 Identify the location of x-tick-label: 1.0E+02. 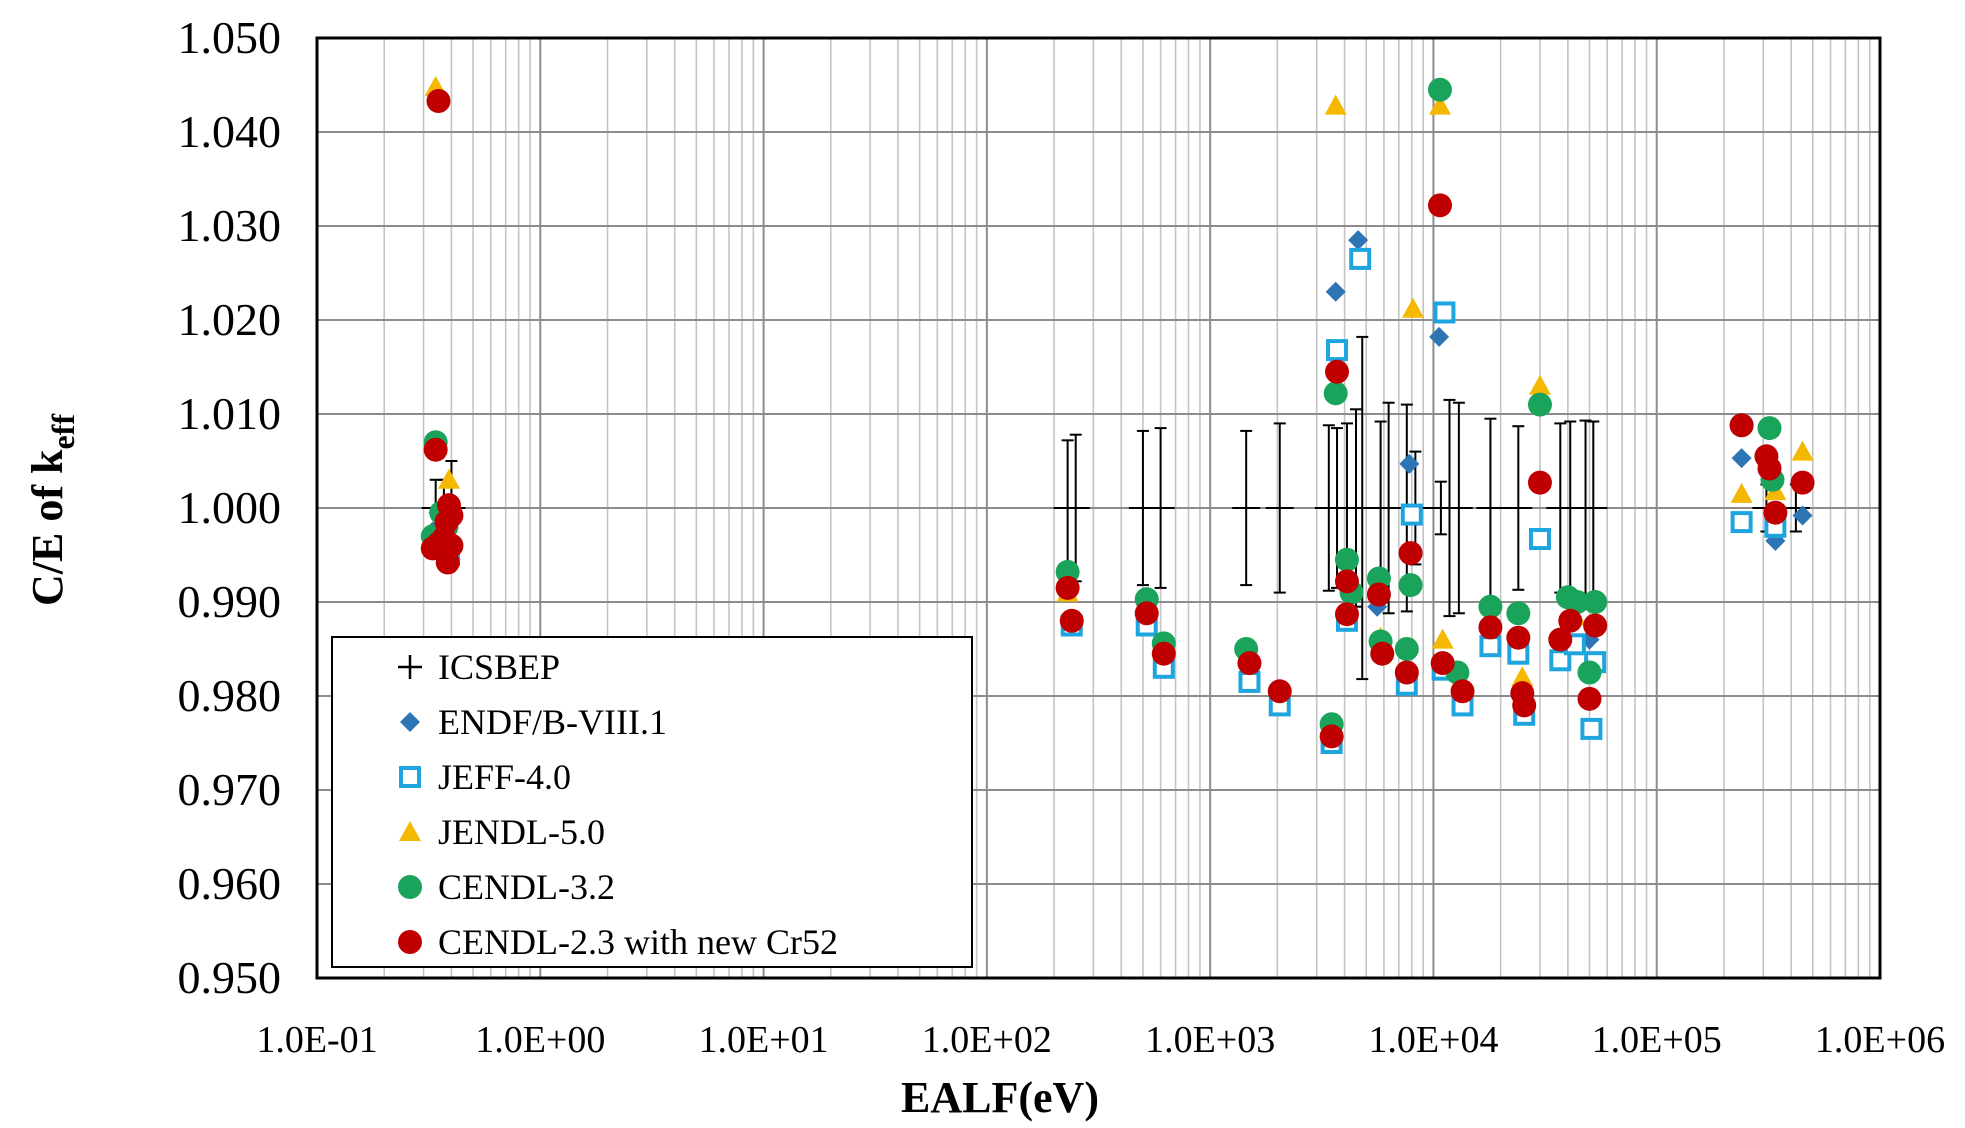
(987, 1040).